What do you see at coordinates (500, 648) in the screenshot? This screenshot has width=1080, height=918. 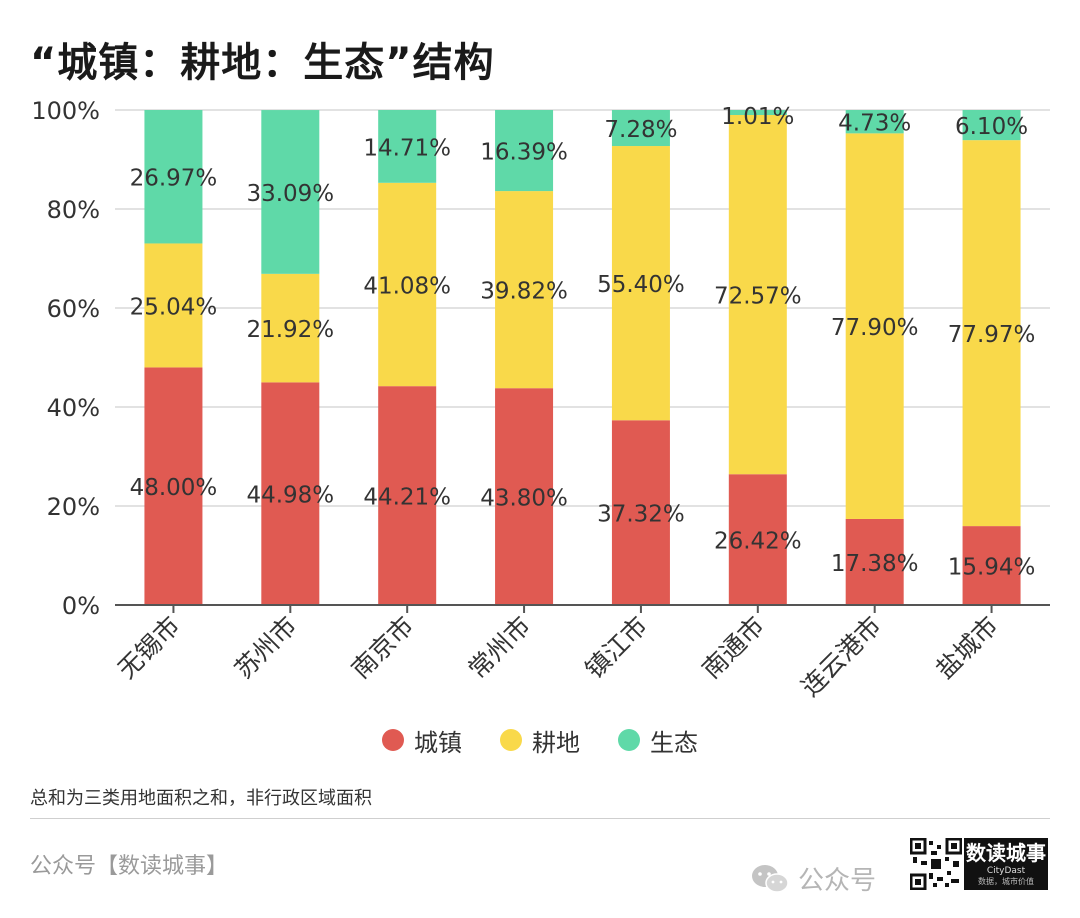 I see `x-tick-label: 常州市` at bounding box center [500, 648].